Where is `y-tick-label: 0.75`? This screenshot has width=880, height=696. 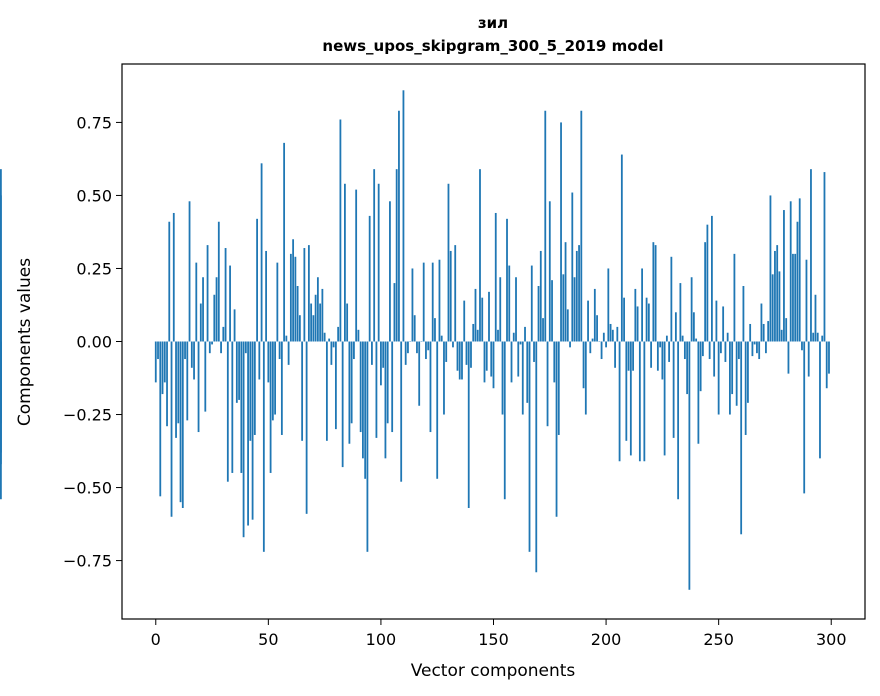
y-tick-label: 0.75 is located at coordinates (94, 122).